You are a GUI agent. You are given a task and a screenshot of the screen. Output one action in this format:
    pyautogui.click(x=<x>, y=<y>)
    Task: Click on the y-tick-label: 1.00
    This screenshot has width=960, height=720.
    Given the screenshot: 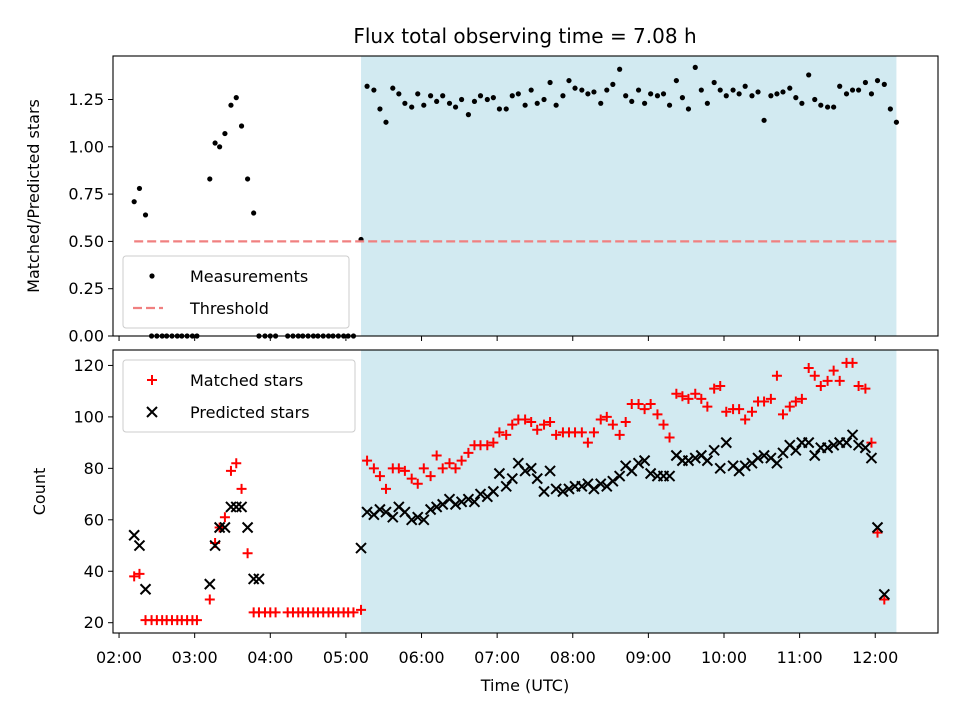 What is the action you would take?
    pyautogui.click(x=86, y=146)
    